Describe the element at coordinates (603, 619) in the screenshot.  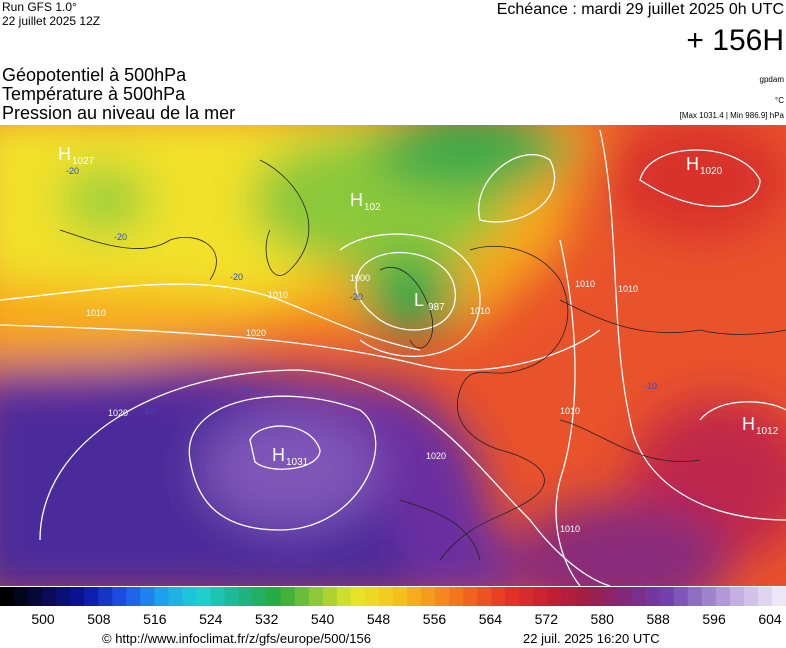
I see `colorbar-label: 580` at that location.